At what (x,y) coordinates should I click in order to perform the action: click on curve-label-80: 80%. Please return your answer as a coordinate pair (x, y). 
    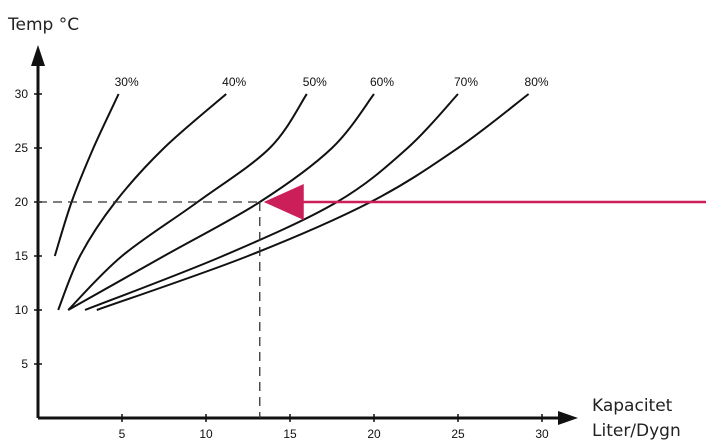
    Looking at the image, I should click on (537, 82).